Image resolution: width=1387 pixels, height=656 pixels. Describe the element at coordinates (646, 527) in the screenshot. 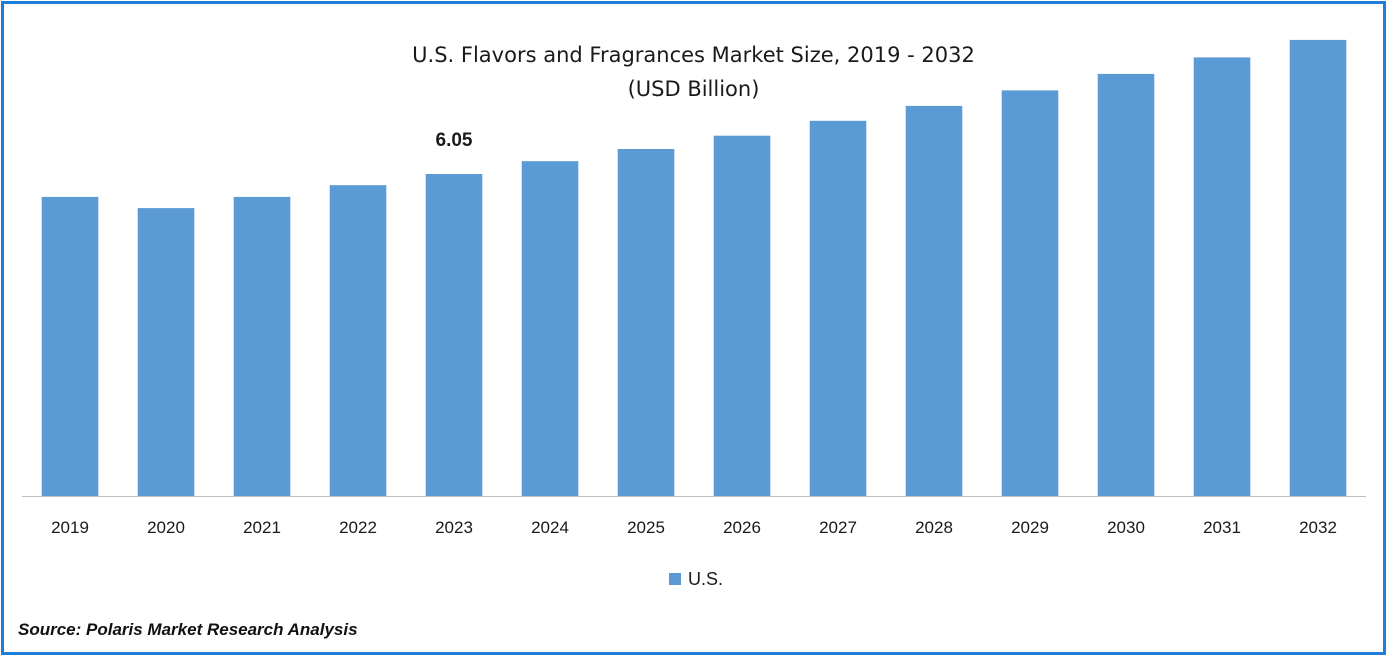

I see `x-tick-label-2025: 2025` at that location.